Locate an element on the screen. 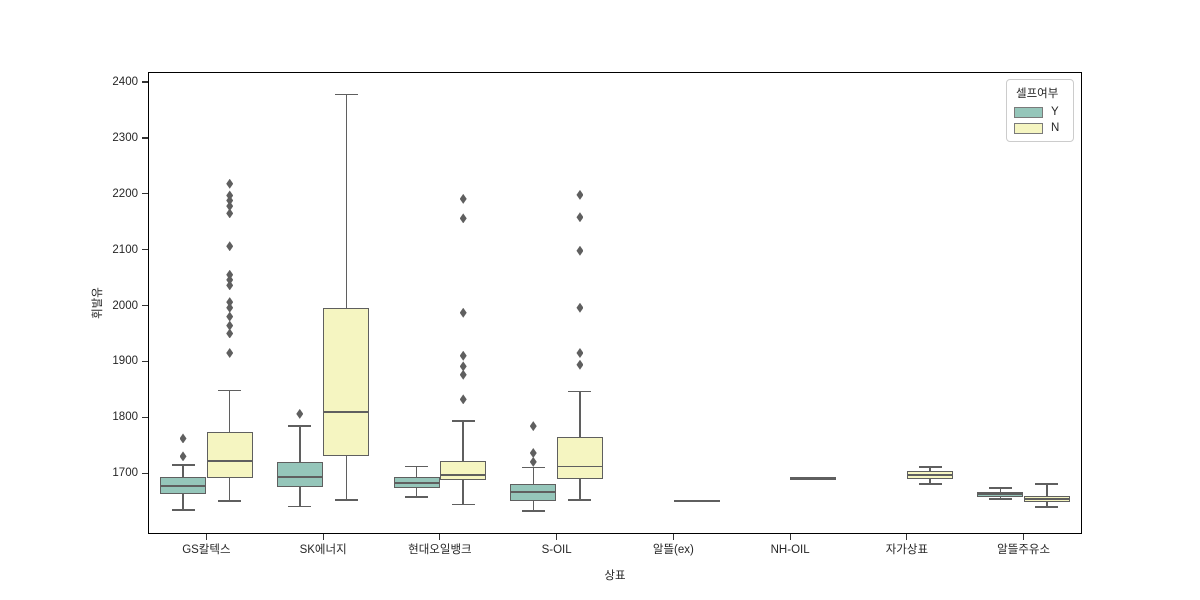 Image resolution: width=1200 pixels, height=600 pixels. whisker-line is located at coordinates (1047, 496).